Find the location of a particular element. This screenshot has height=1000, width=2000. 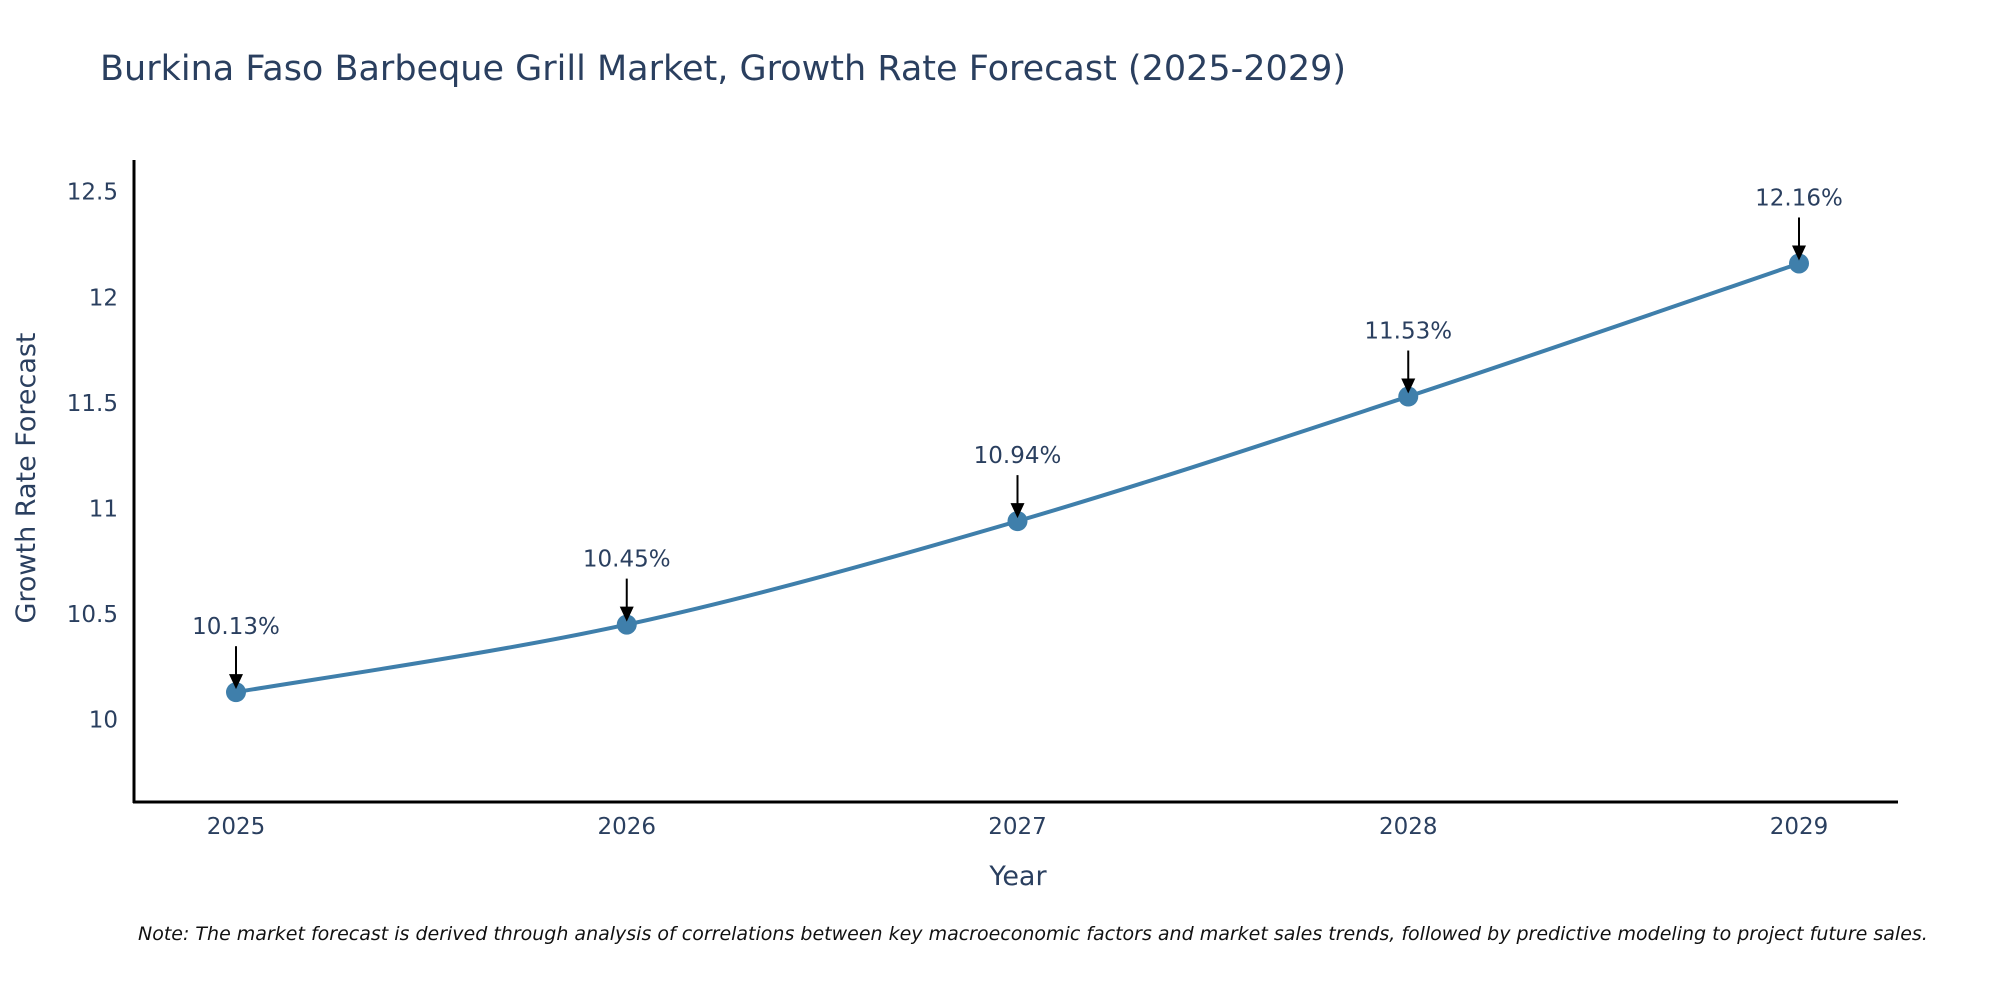

data-label: 10.94% is located at coordinates (1018, 456).